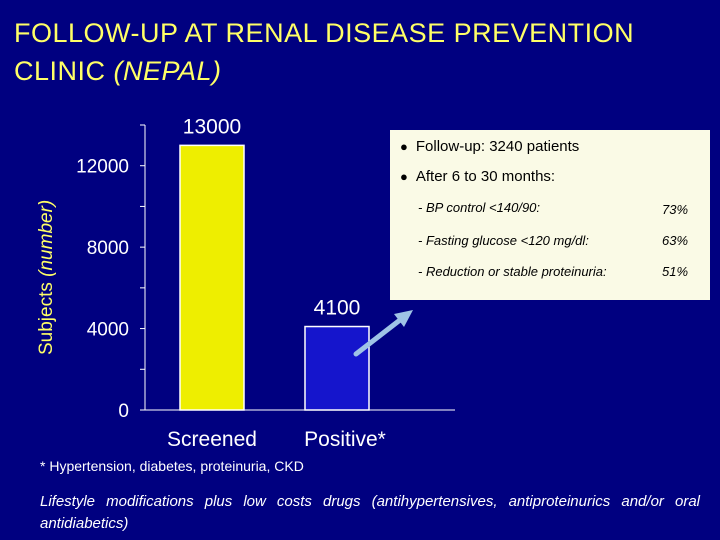 This screenshot has width=720, height=540. What do you see at coordinates (378, 337) in the screenshot?
I see `arrow-shaft-icon` at bounding box center [378, 337].